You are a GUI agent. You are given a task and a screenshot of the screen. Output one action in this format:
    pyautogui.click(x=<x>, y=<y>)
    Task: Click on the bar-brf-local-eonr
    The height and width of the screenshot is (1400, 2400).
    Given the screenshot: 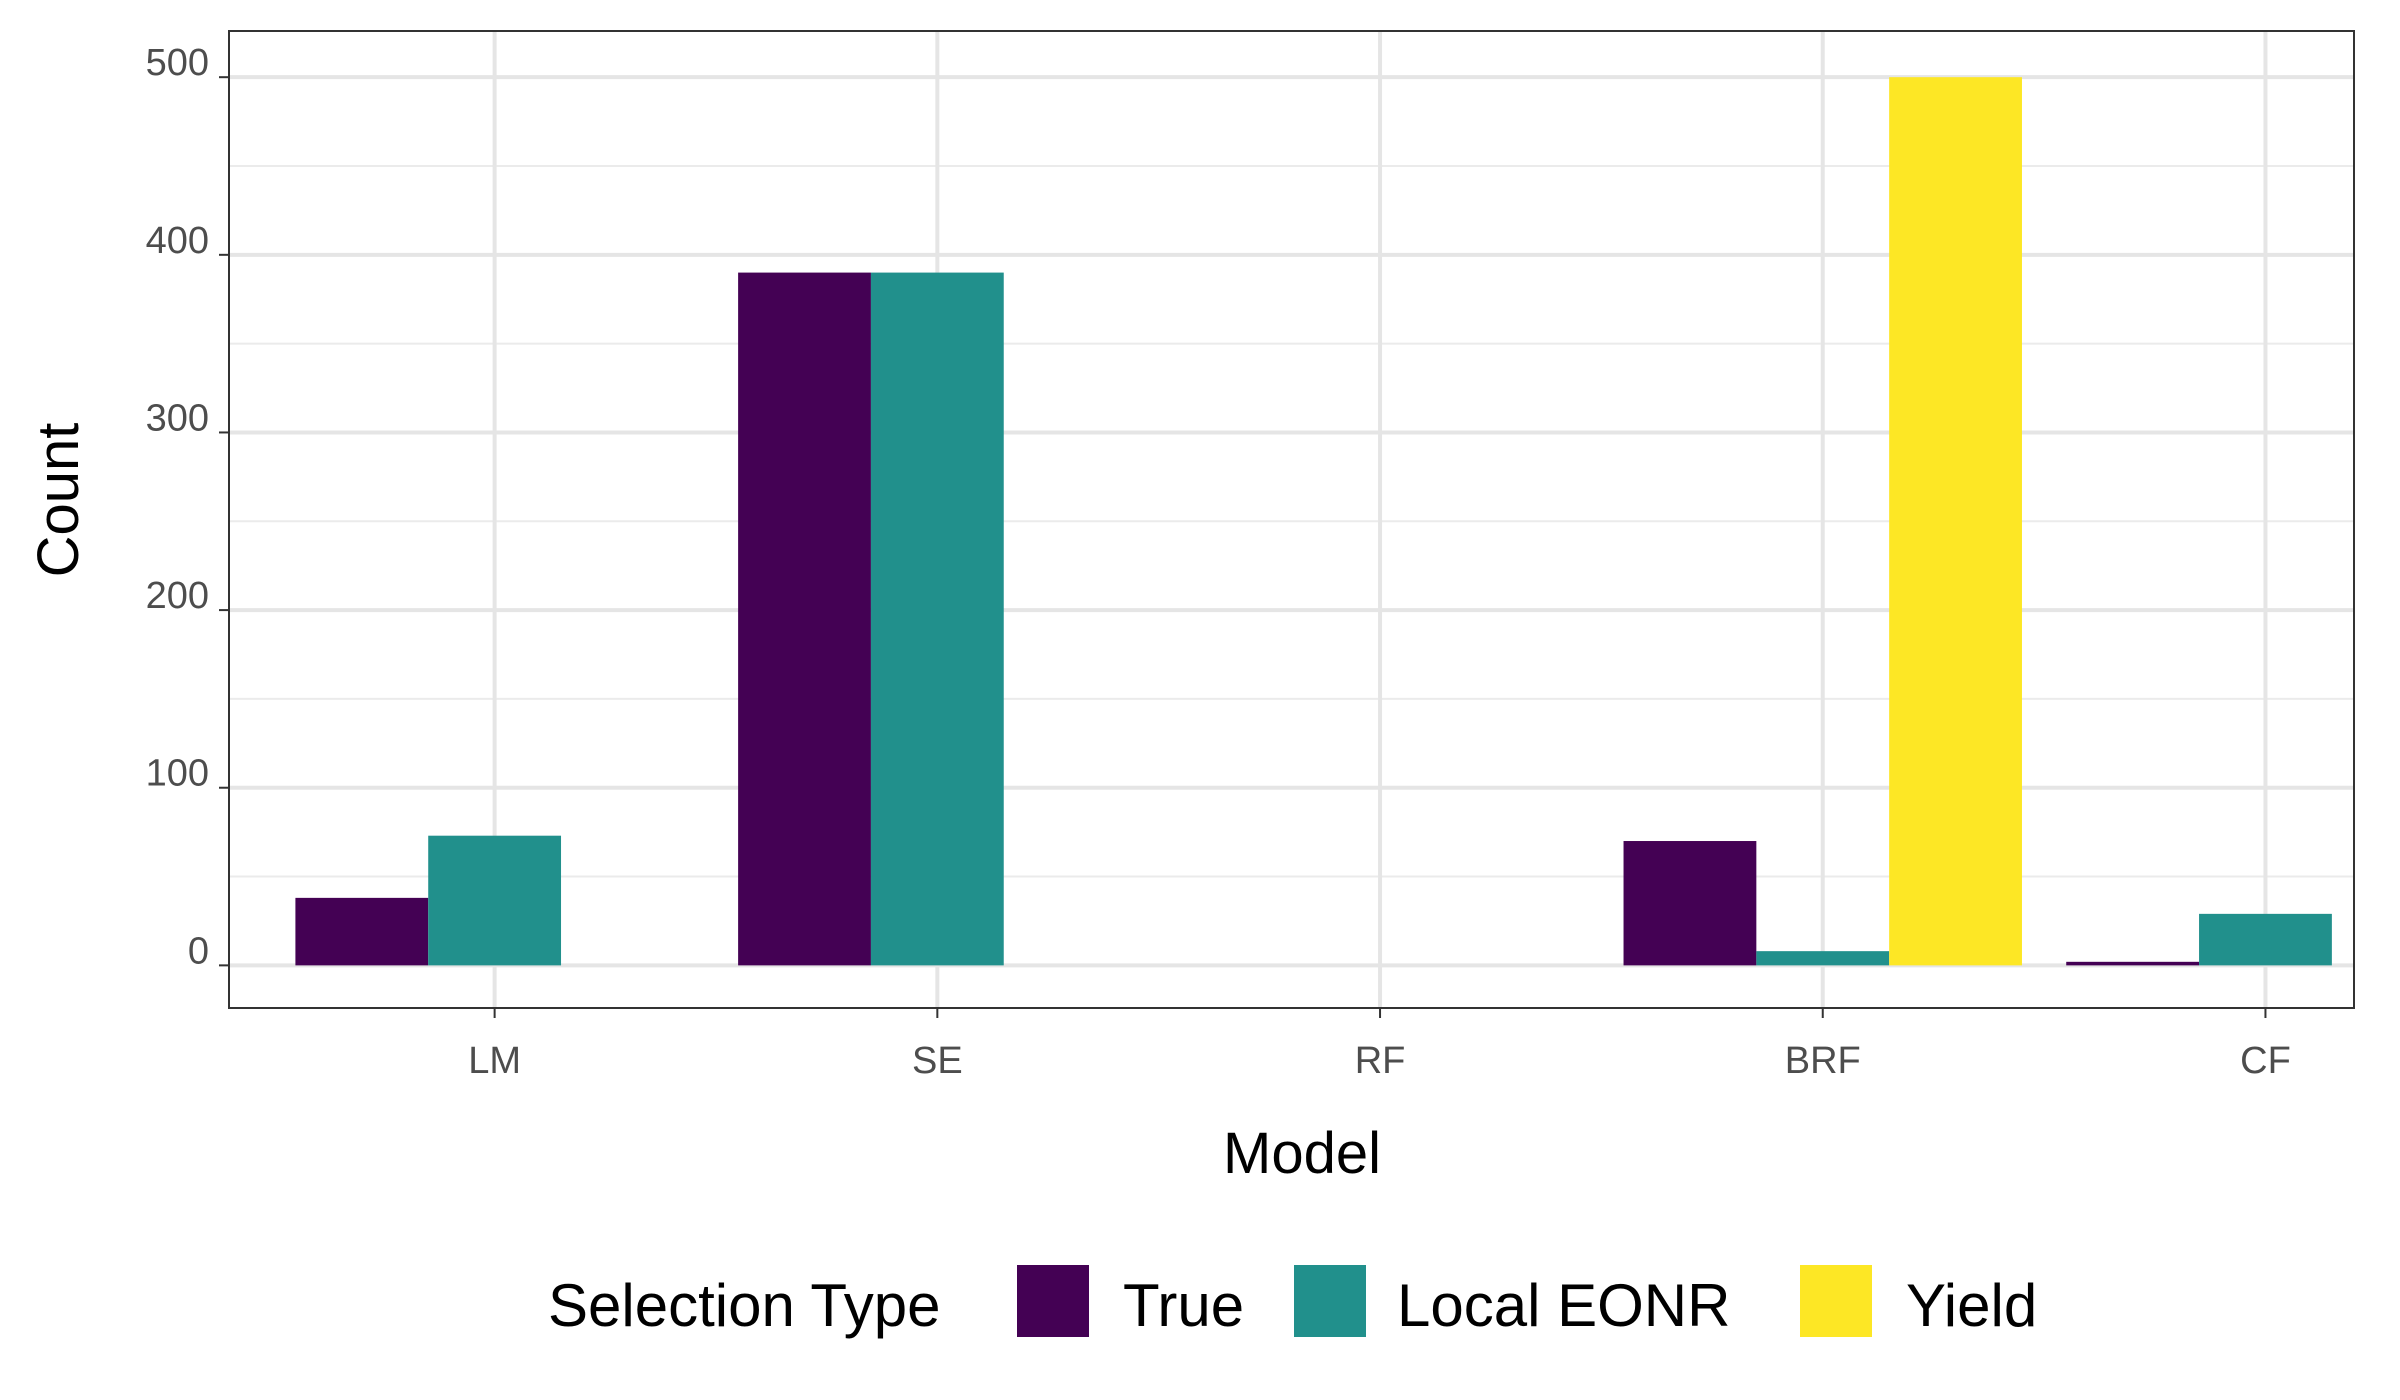 What is the action you would take?
    pyautogui.click(x=1823, y=958)
    